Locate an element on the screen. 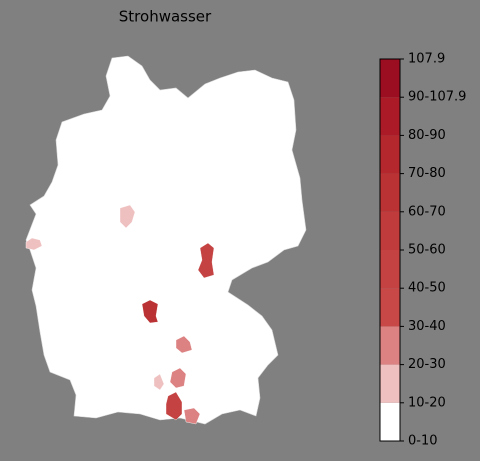 The image size is (480, 461). colorbar-label: 40-50 is located at coordinates (427, 288).